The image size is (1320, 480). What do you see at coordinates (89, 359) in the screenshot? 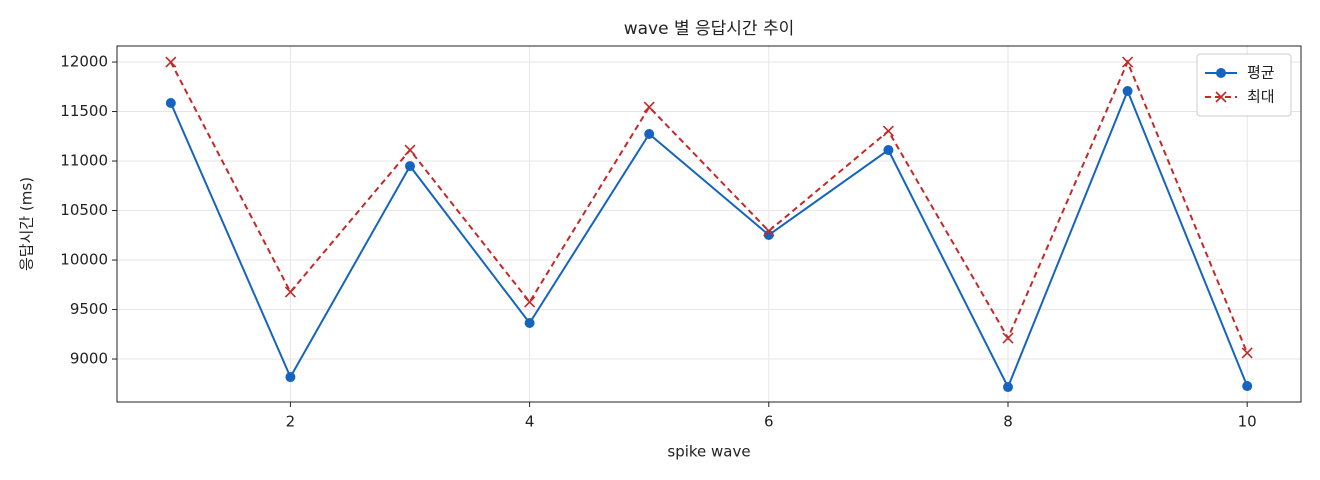
I see `y-tick-label: 9000` at bounding box center [89, 359].